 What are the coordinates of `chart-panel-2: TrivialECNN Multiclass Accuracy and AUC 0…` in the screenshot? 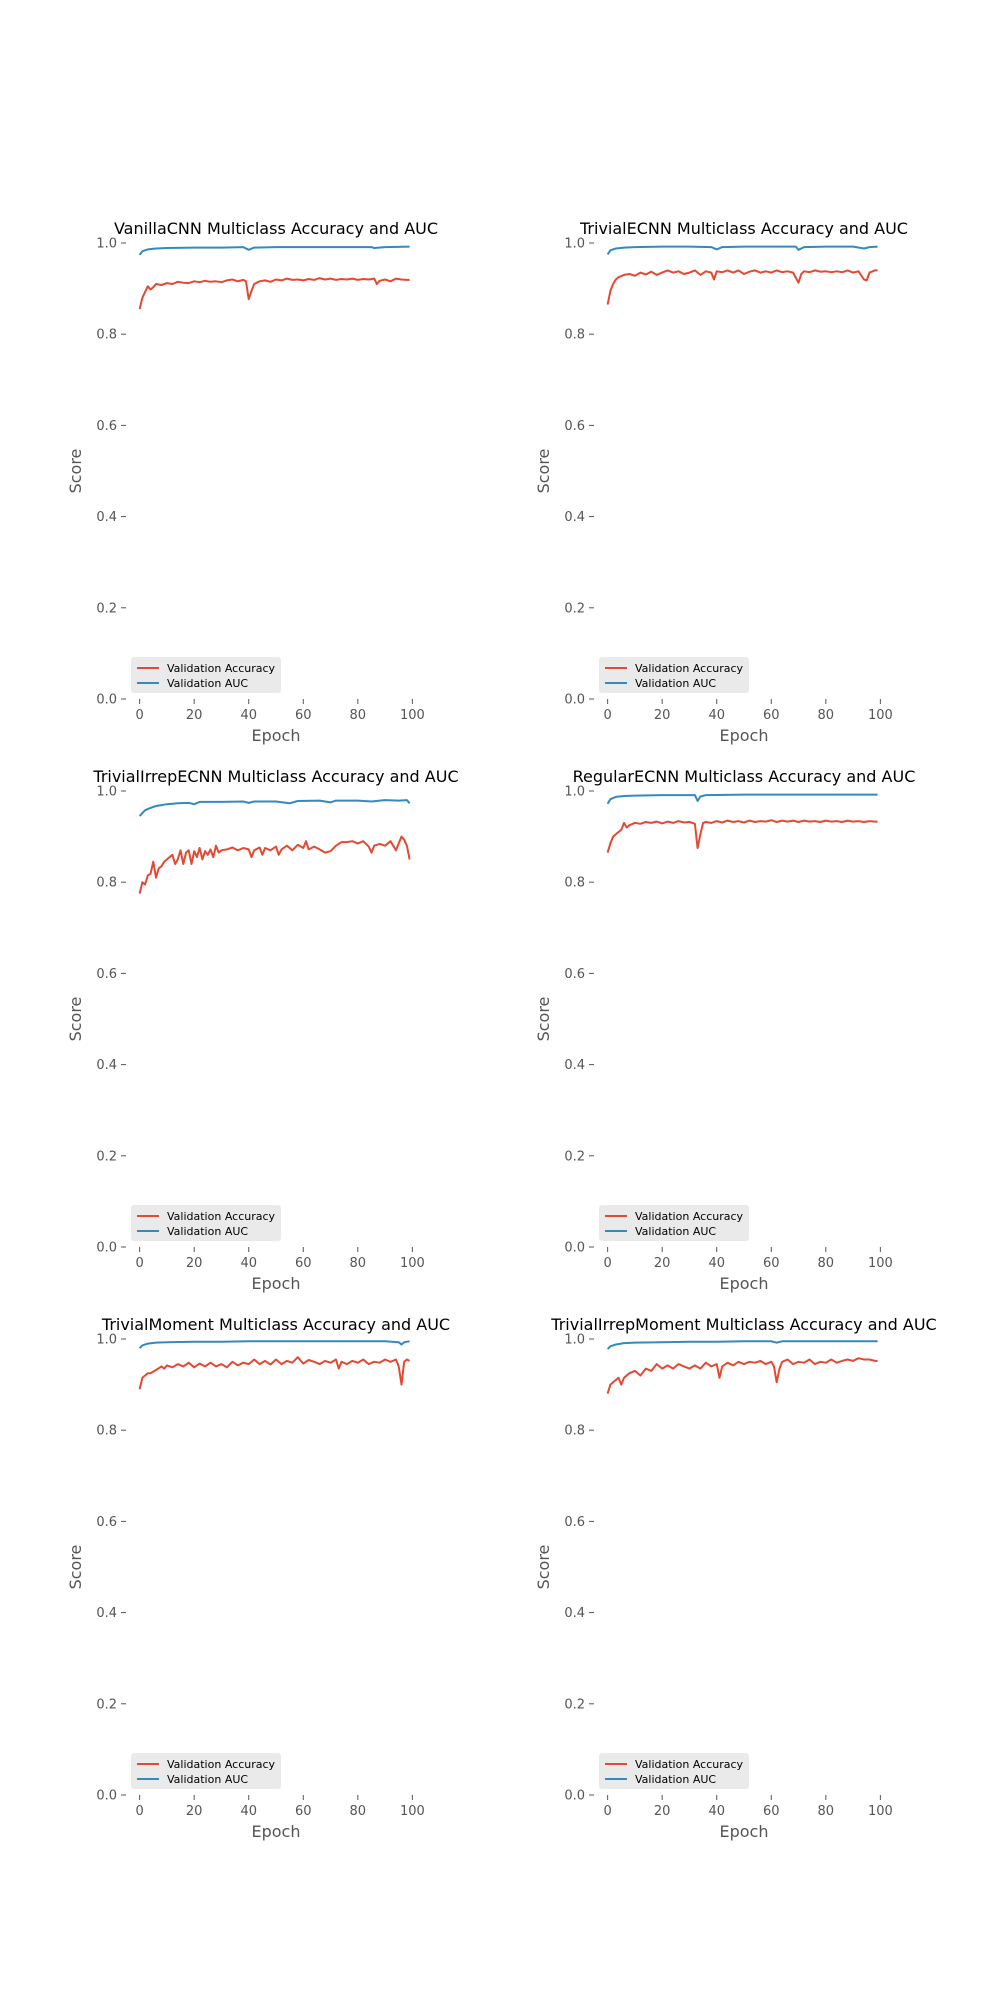 It's located at (721, 482).